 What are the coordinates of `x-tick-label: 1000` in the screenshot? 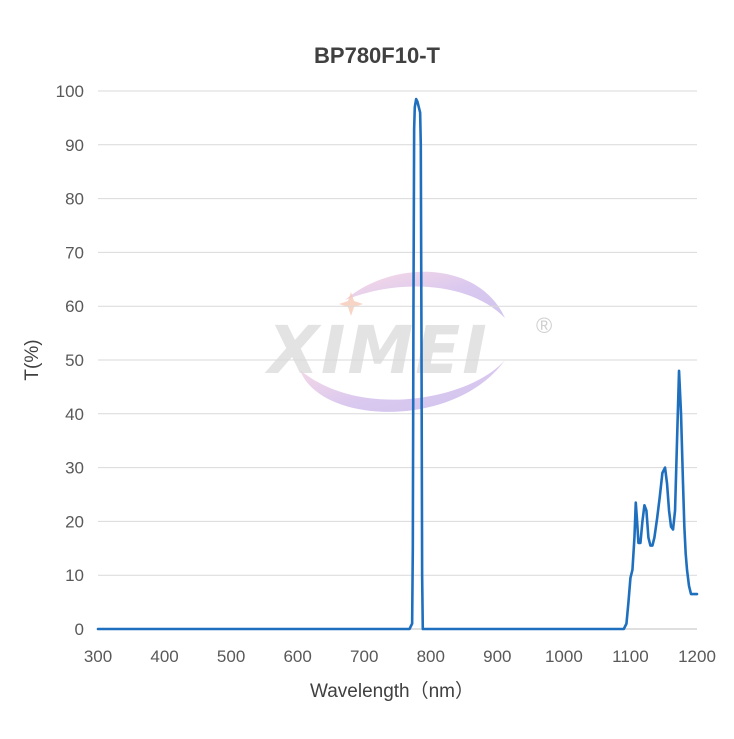 It's located at (564, 656).